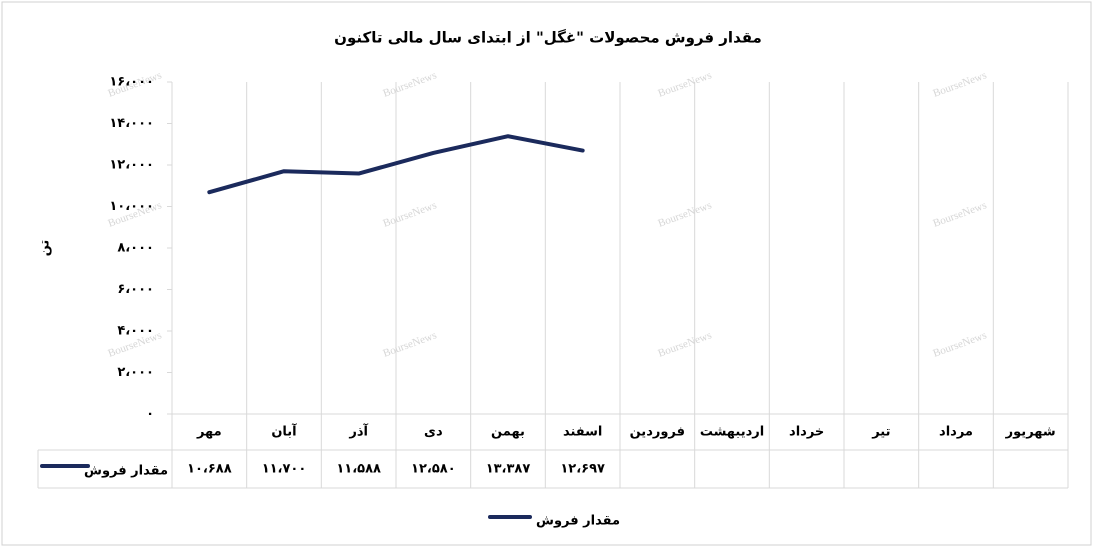 The height and width of the screenshot is (554, 1097). Describe the element at coordinates (209, 469) in the screenshot. I see `table-value: ۱۰،۶۸۸` at that location.